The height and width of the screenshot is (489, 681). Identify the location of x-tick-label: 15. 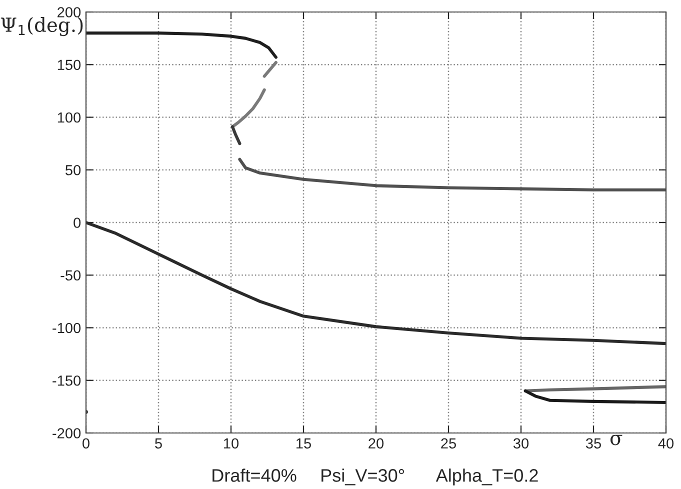
(303, 443).